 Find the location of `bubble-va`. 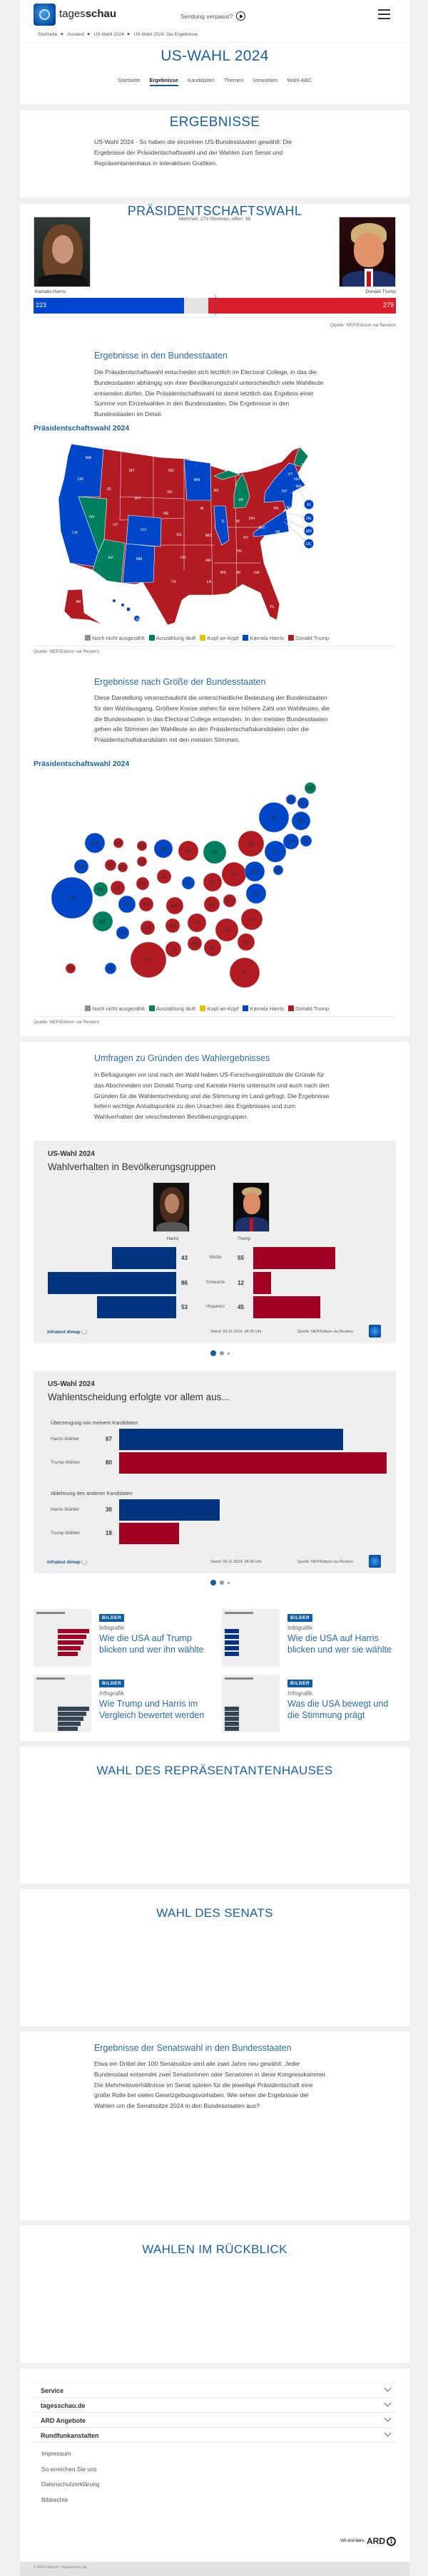

bubble-va is located at coordinates (256, 893).